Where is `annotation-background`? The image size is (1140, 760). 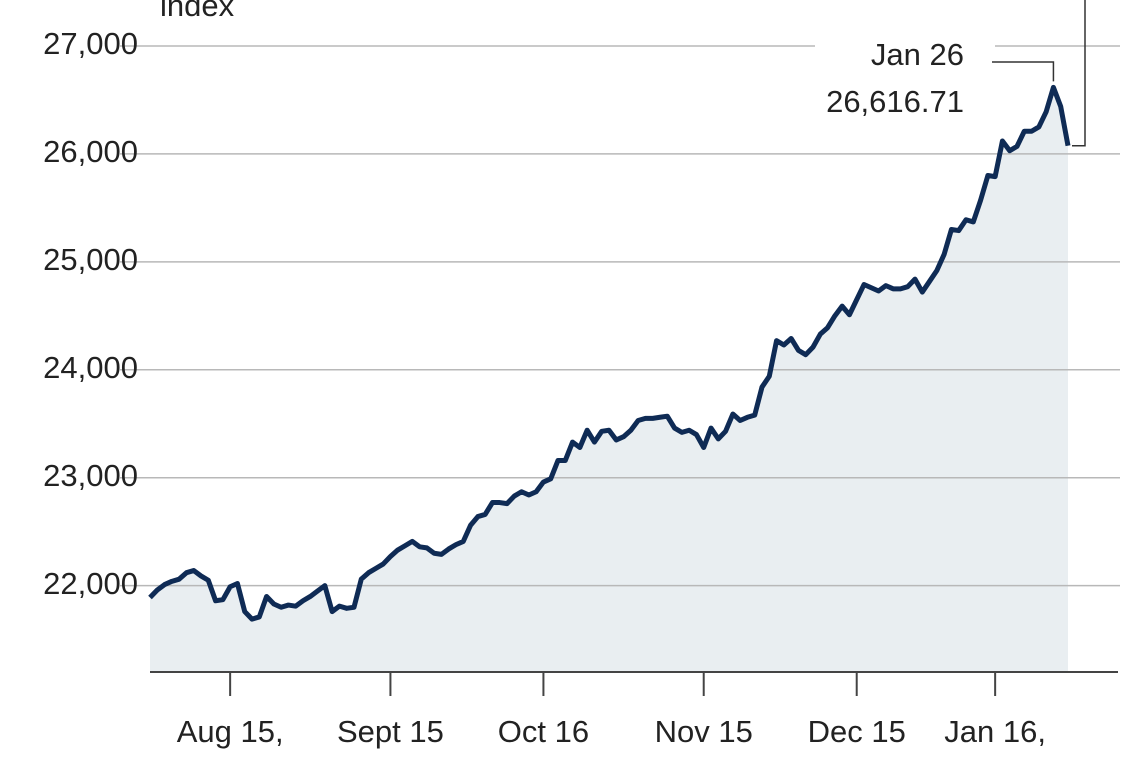
annotation-background is located at coordinates (905, 78).